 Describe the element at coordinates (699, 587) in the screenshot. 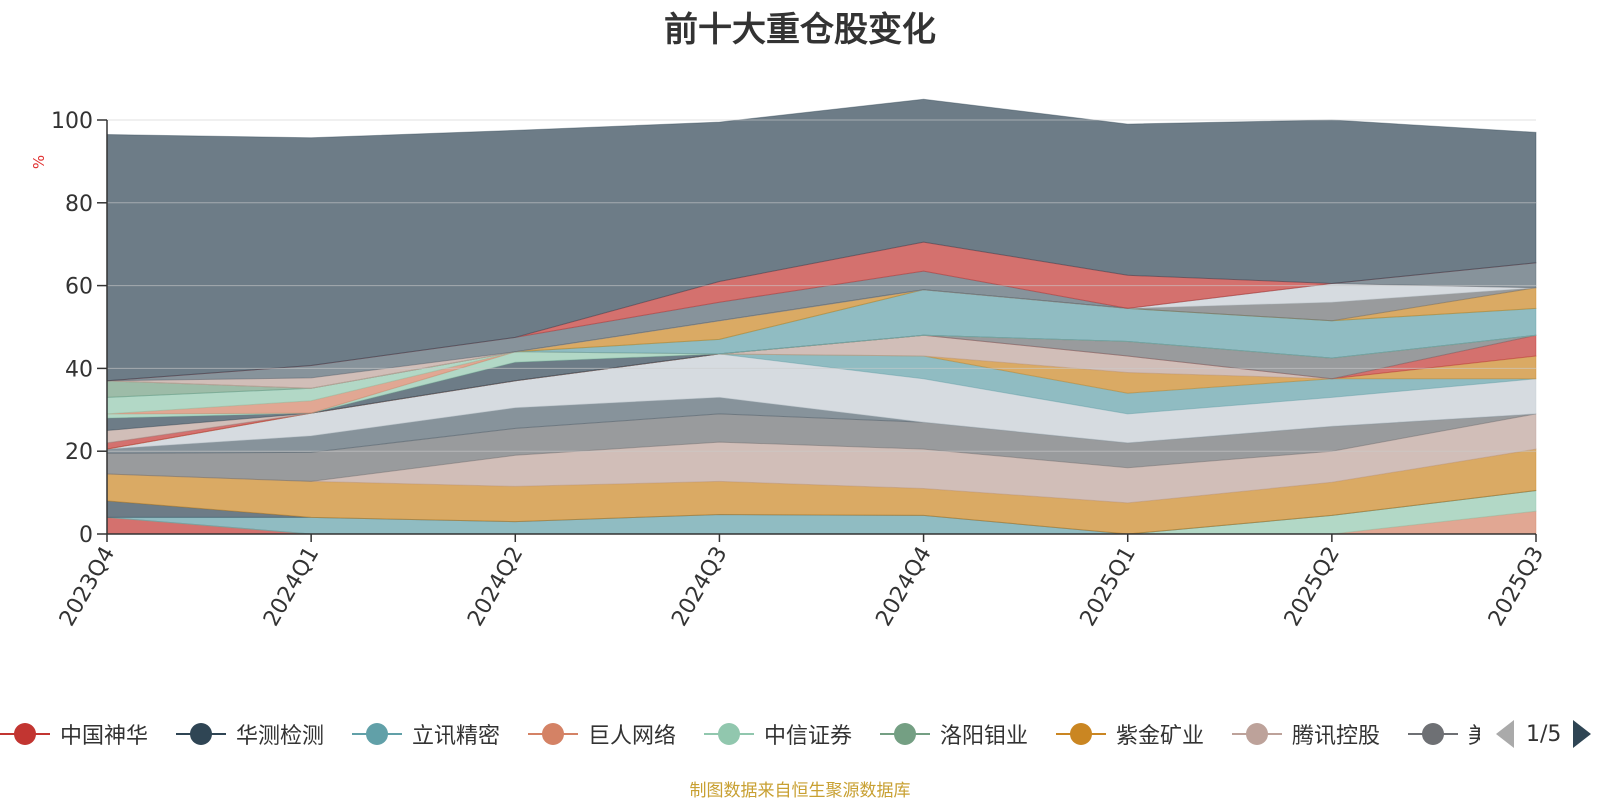

I see `x-tick-label: 2024Q3` at that location.